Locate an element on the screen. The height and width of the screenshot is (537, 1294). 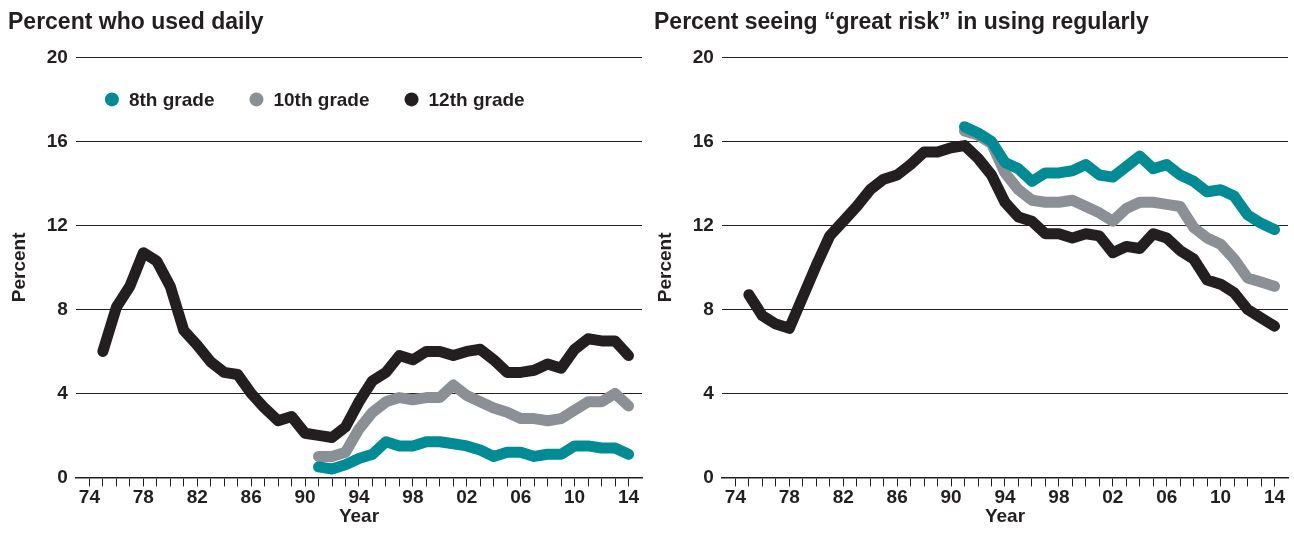
chart-title: Percent who used daily is located at coordinates (136, 22).